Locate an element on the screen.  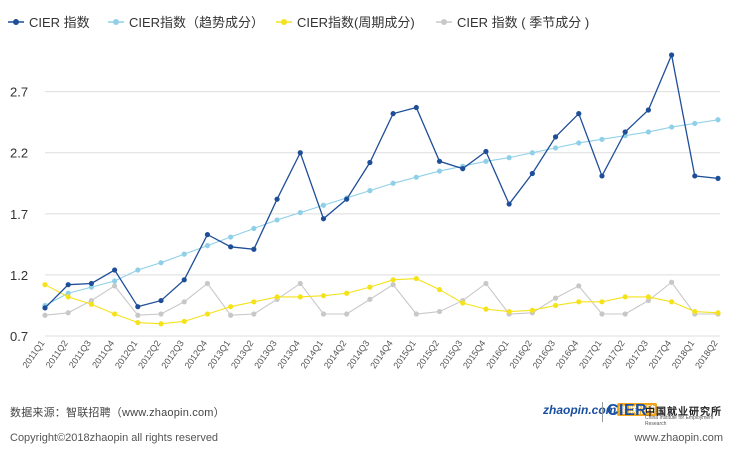
x-tick-label: 2013Q1 is located at coordinates (219, 354).